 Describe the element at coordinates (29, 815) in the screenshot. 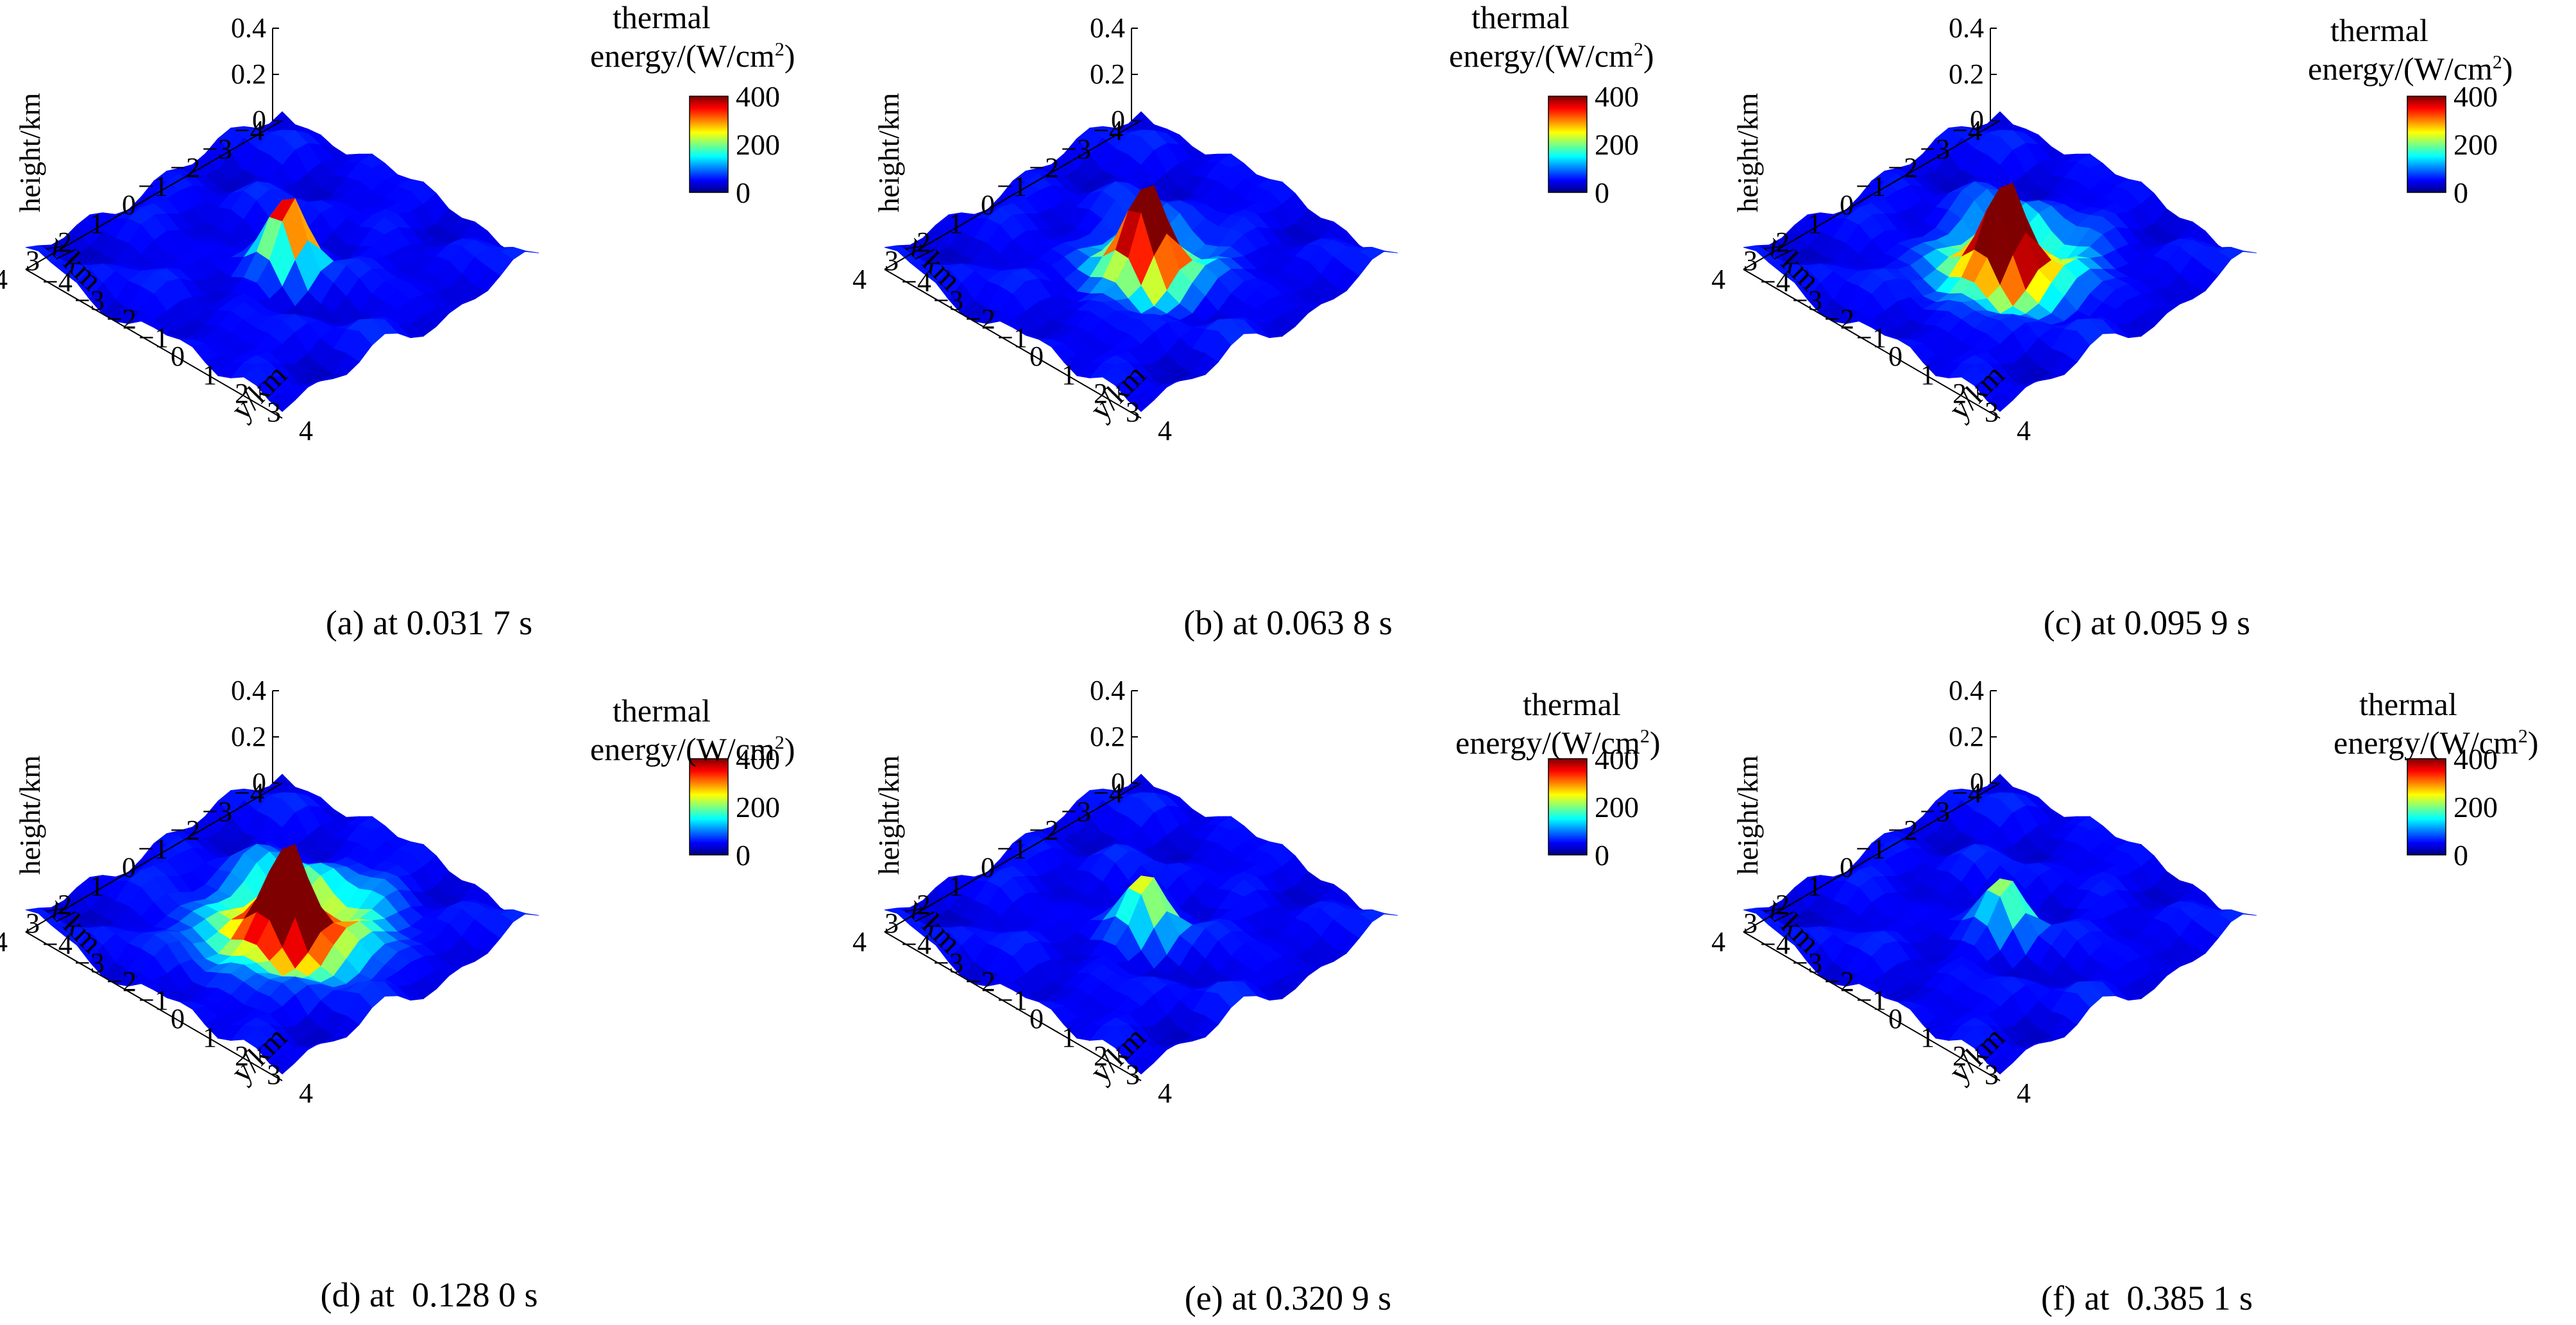

I see `z-axis-label: height/km` at that location.